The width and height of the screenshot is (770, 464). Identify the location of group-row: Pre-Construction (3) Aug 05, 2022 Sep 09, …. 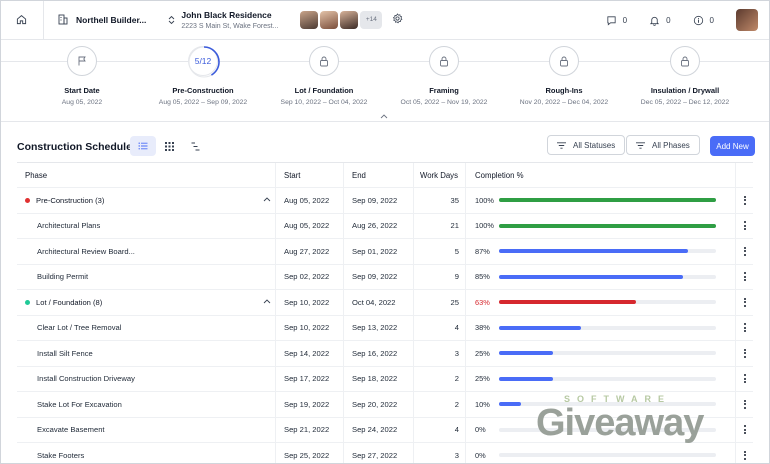
(385, 201).